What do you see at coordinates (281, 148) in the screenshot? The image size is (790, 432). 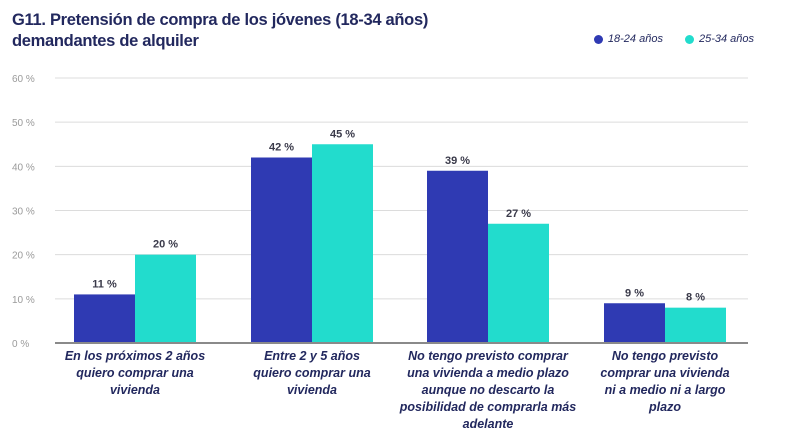 I see `data-label: 42 %` at bounding box center [281, 148].